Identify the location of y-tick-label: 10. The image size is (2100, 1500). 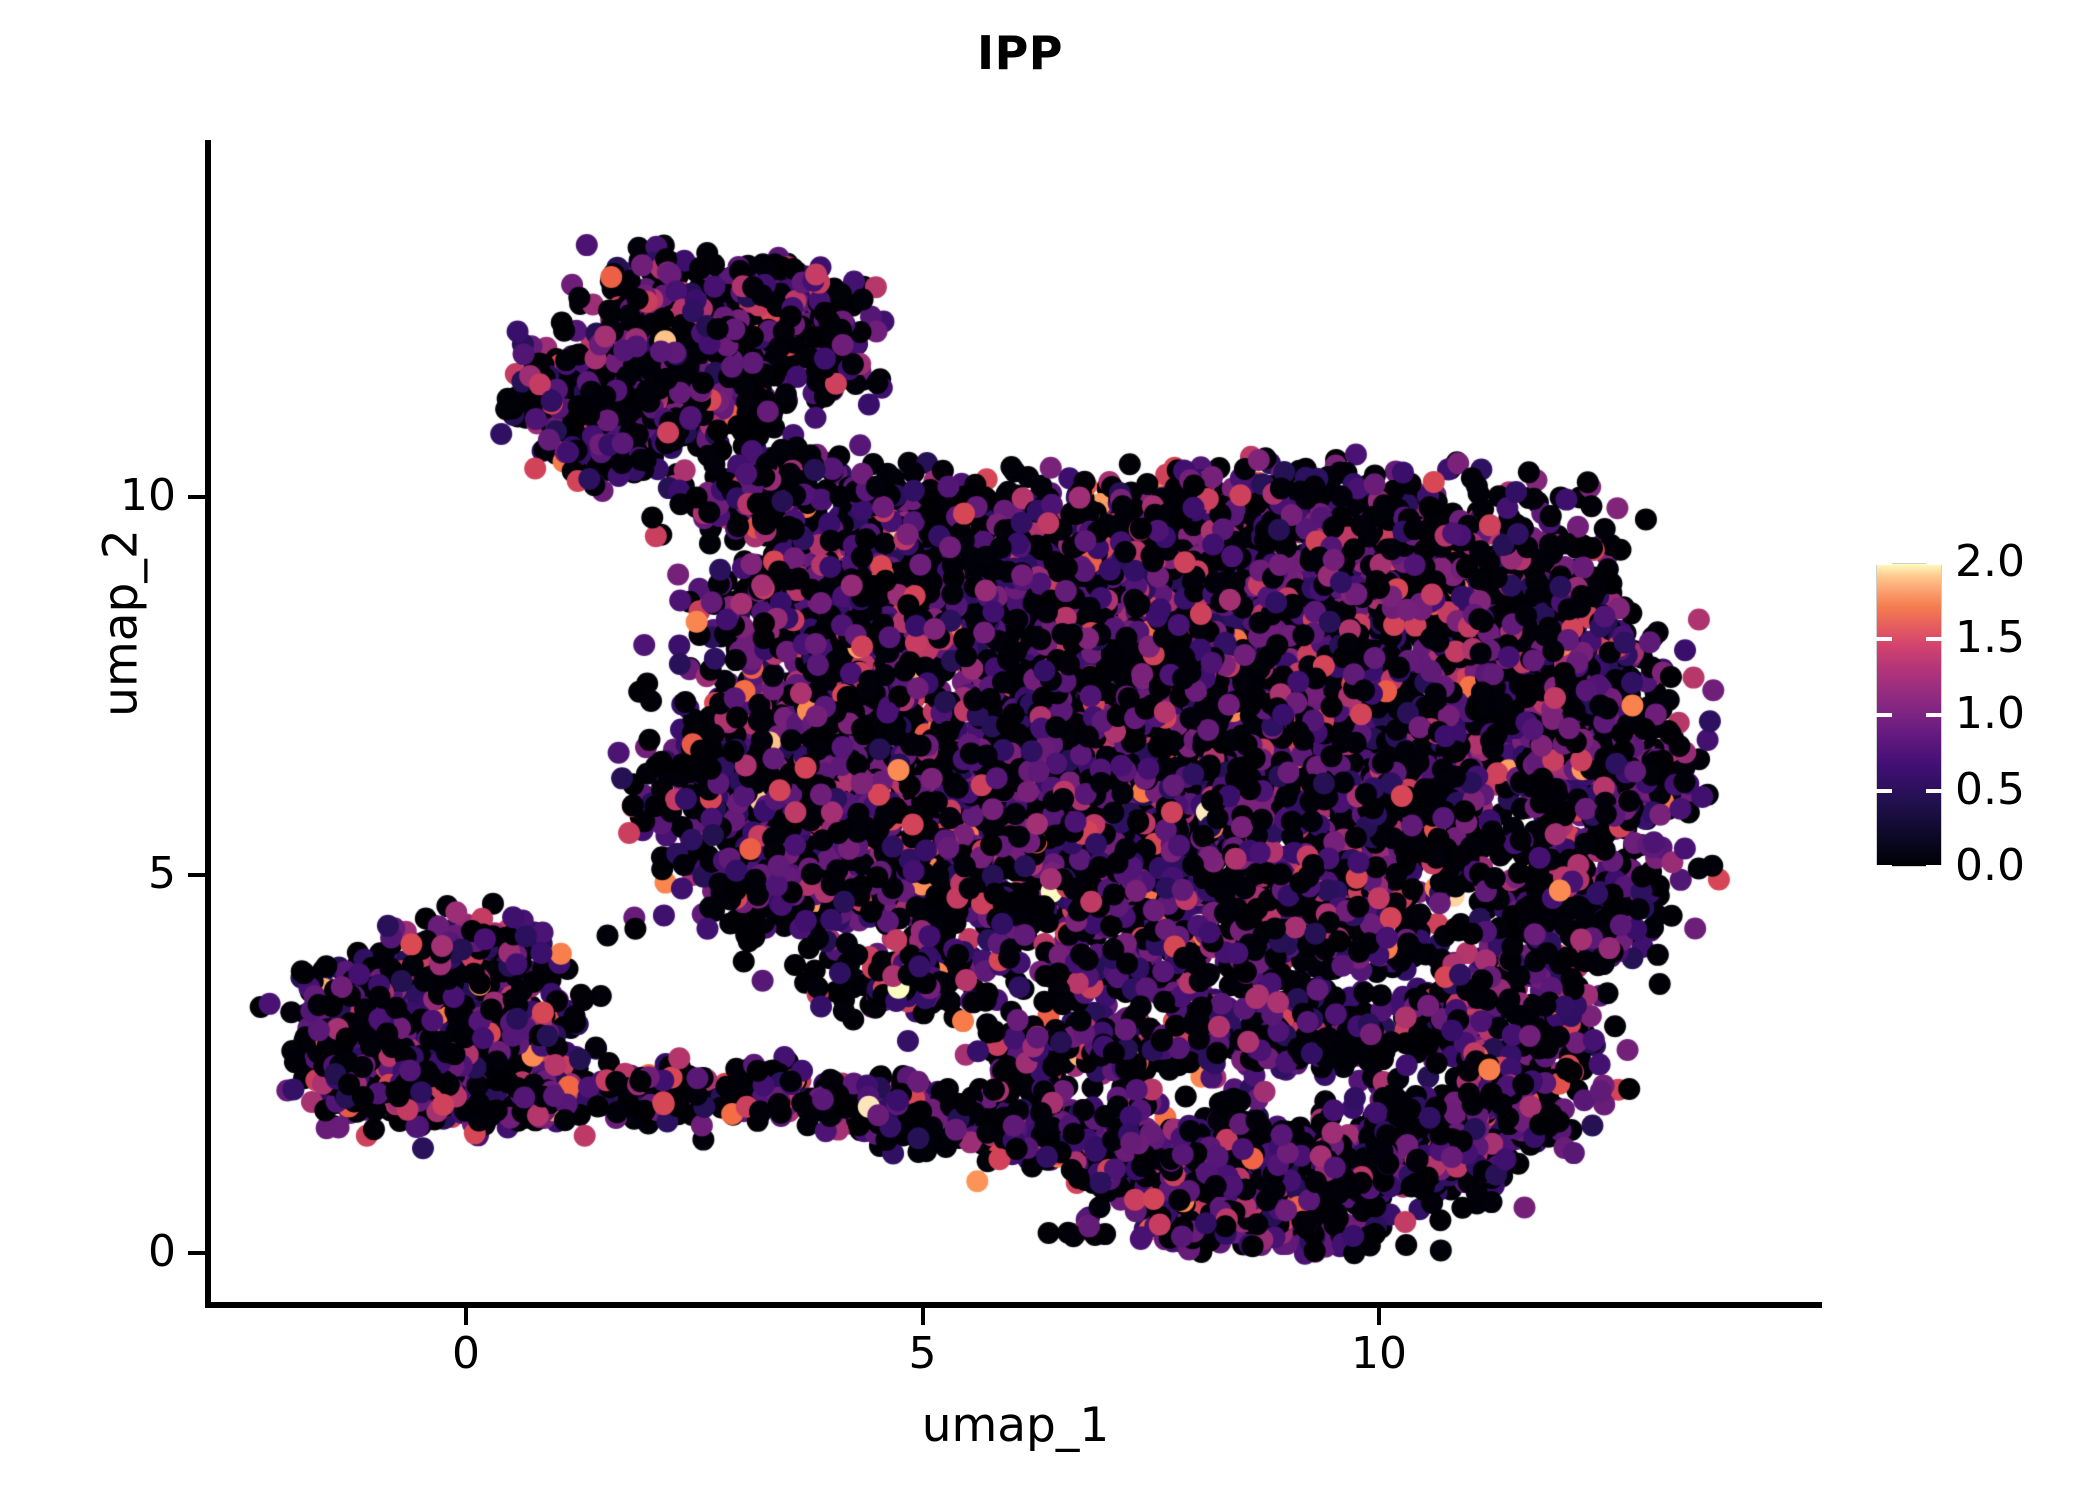
(148, 495).